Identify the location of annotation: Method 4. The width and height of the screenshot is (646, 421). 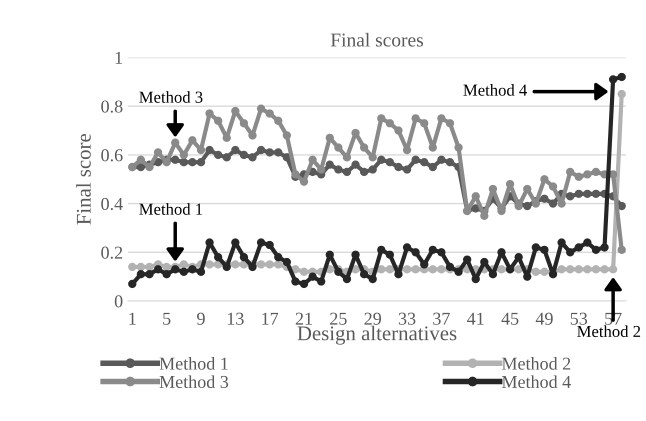
(495, 90).